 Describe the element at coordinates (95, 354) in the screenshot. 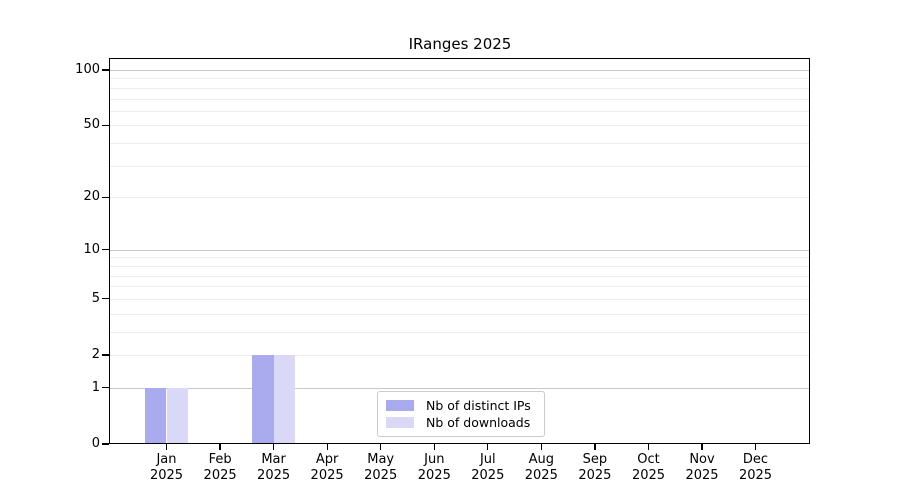

I see `y-tick-label: 2` at that location.